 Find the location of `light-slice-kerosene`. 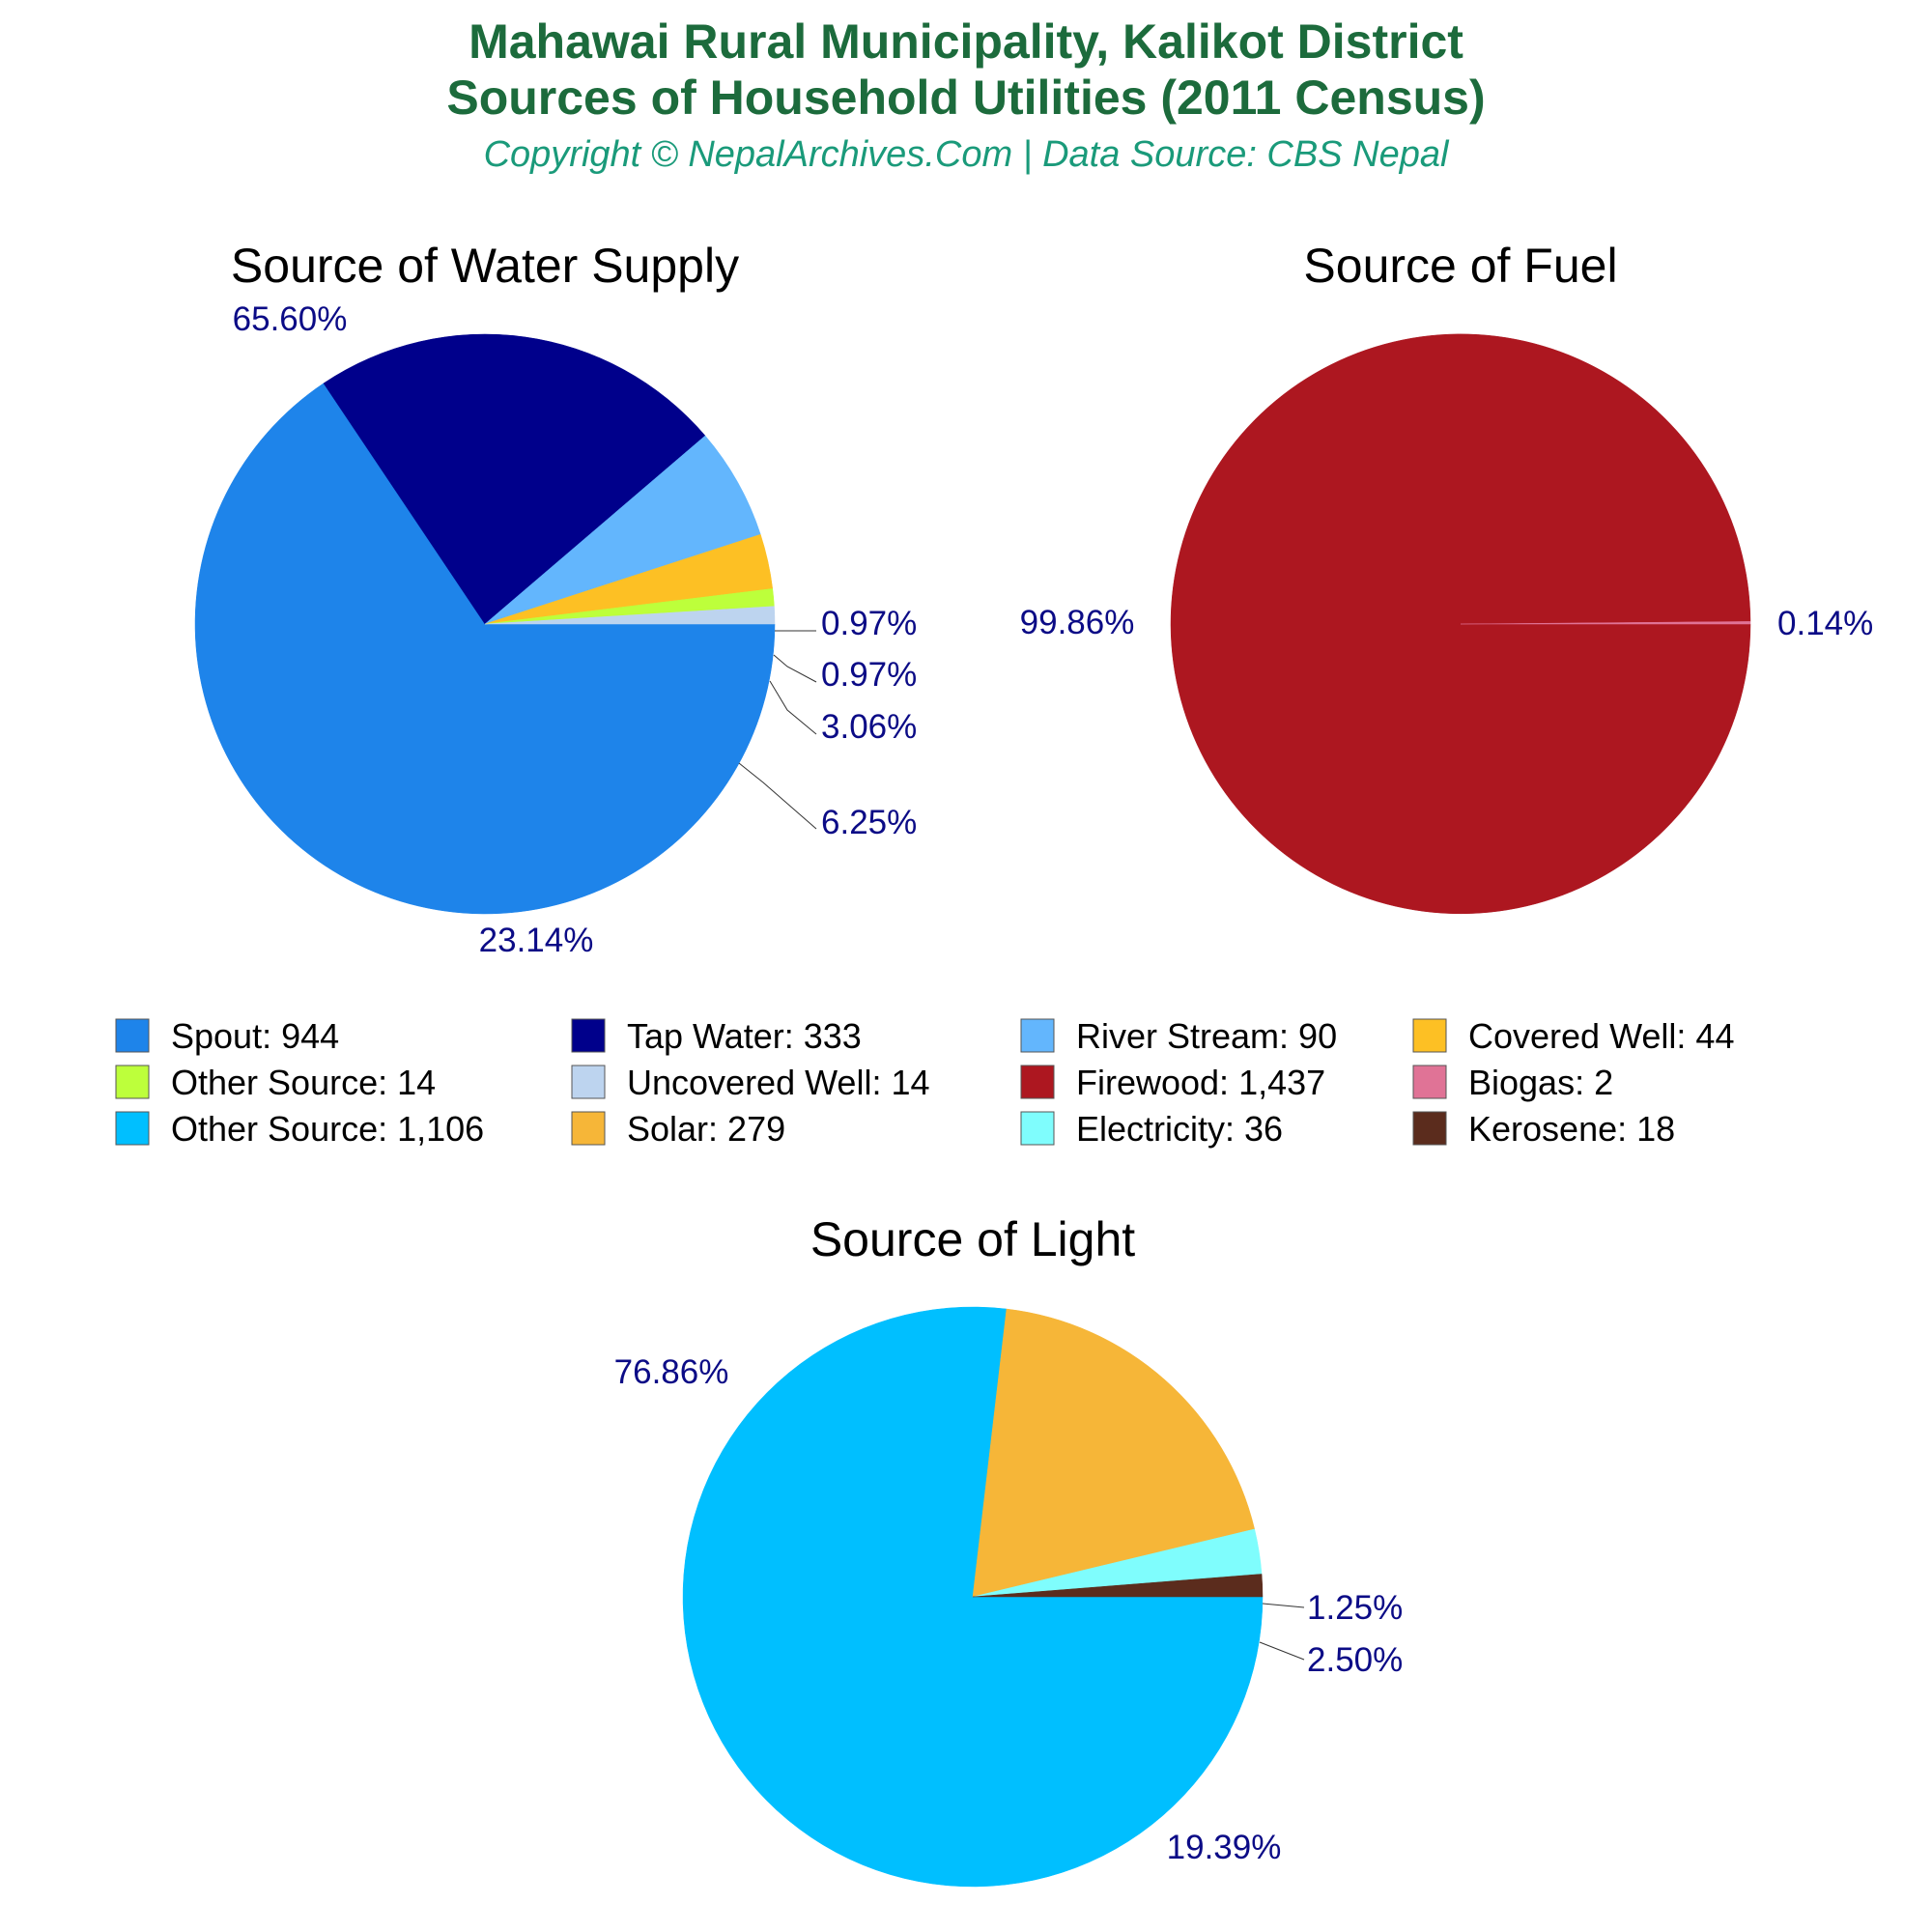

light-slice-kerosene is located at coordinates (1118, 1586).